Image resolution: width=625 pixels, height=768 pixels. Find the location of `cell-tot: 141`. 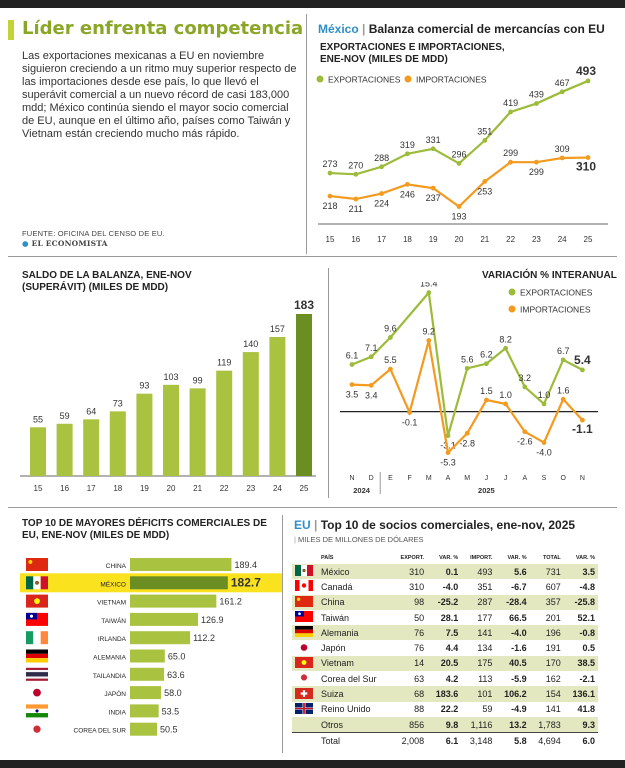

cell-tot: 141 is located at coordinates (553, 709).